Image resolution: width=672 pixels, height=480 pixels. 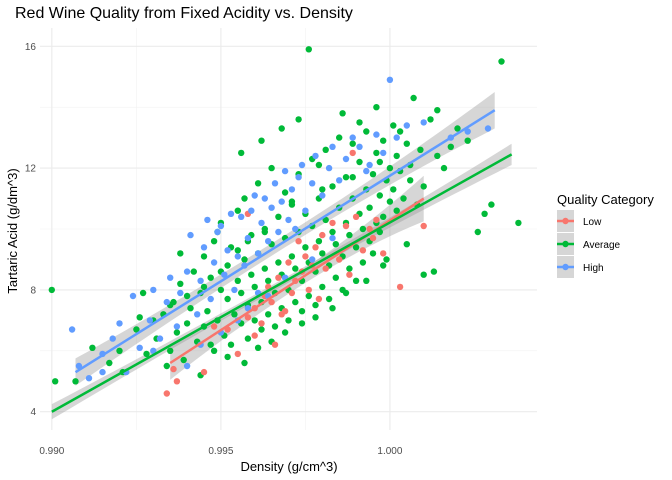 I want to click on legend-key-average, so click(x=565, y=244).